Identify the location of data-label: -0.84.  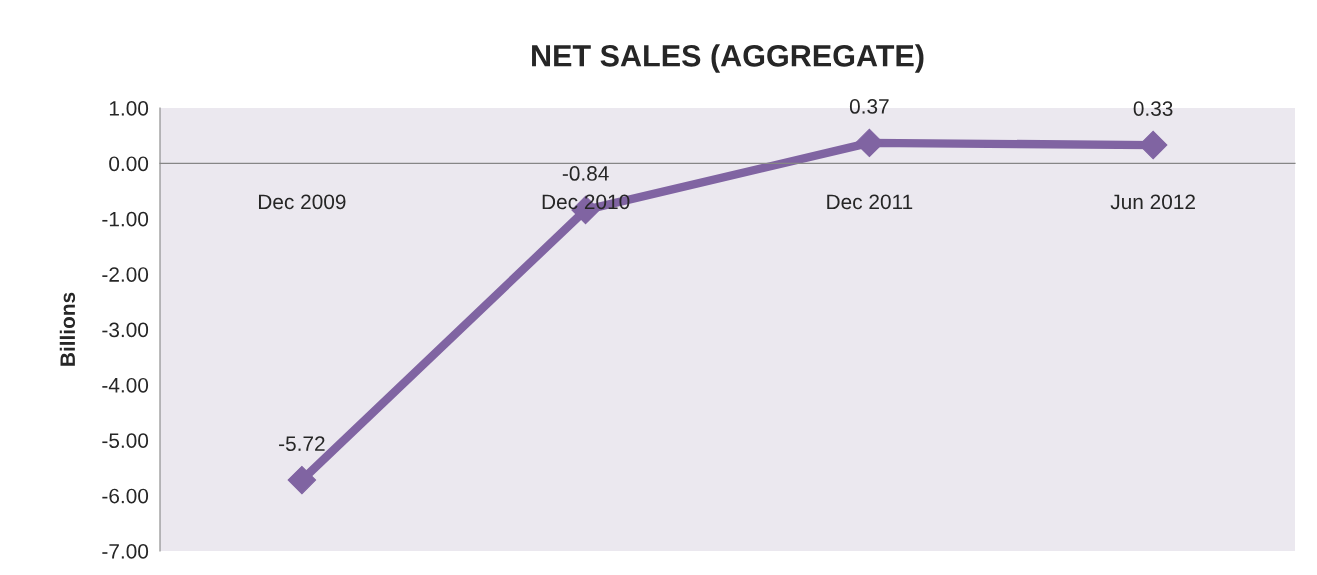
(585, 173).